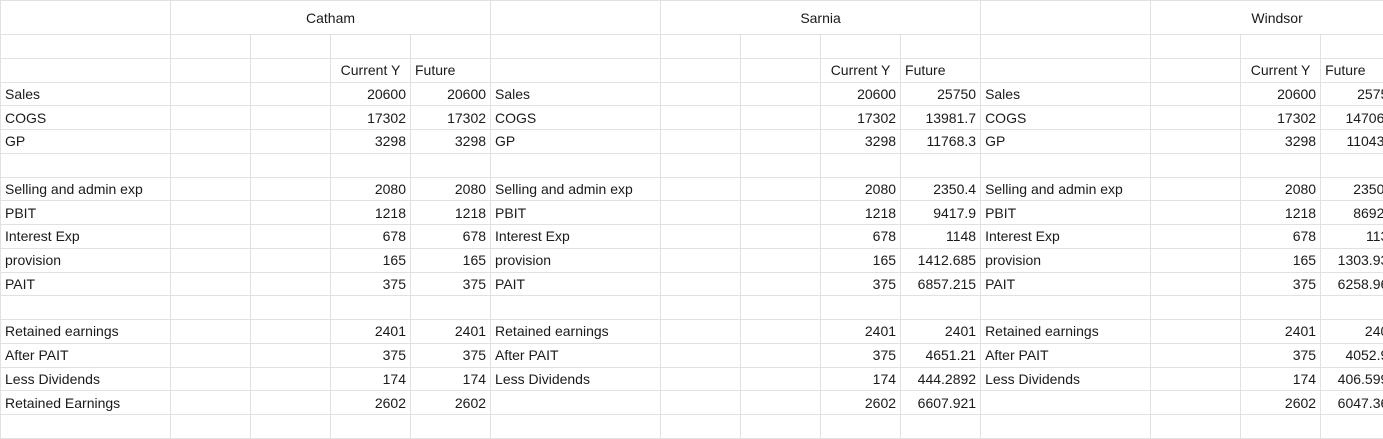 The height and width of the screenshot is (439, 1383). Describe the element at coordinates (1351, 284) in the screenshot. I see `future-value-cell: 6258.965` at that location.